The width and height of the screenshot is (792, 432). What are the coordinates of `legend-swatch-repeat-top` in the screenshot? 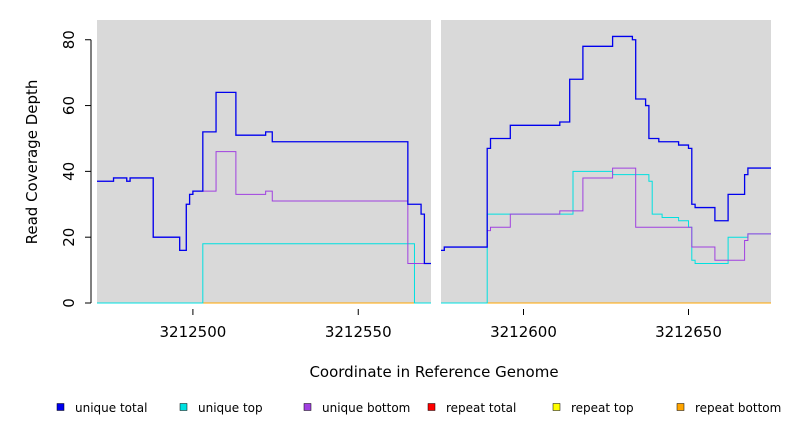 It's located at (556, 407).